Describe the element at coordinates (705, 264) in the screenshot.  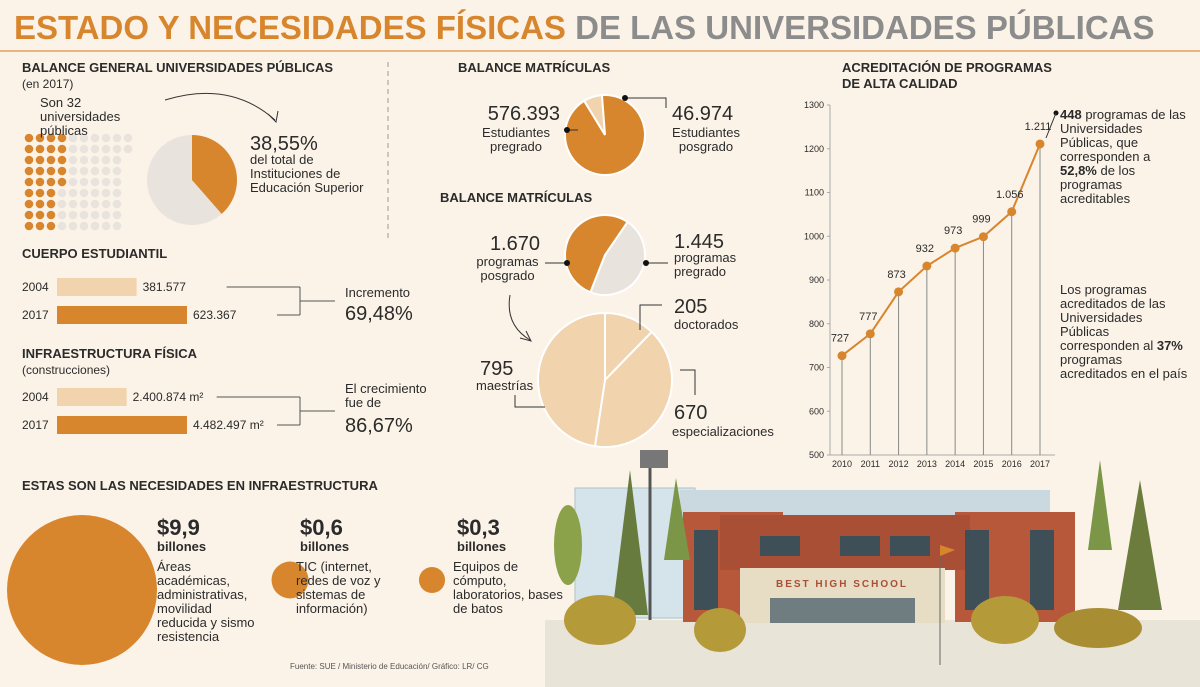
I see `slice-label: programas pregrado` at that location.